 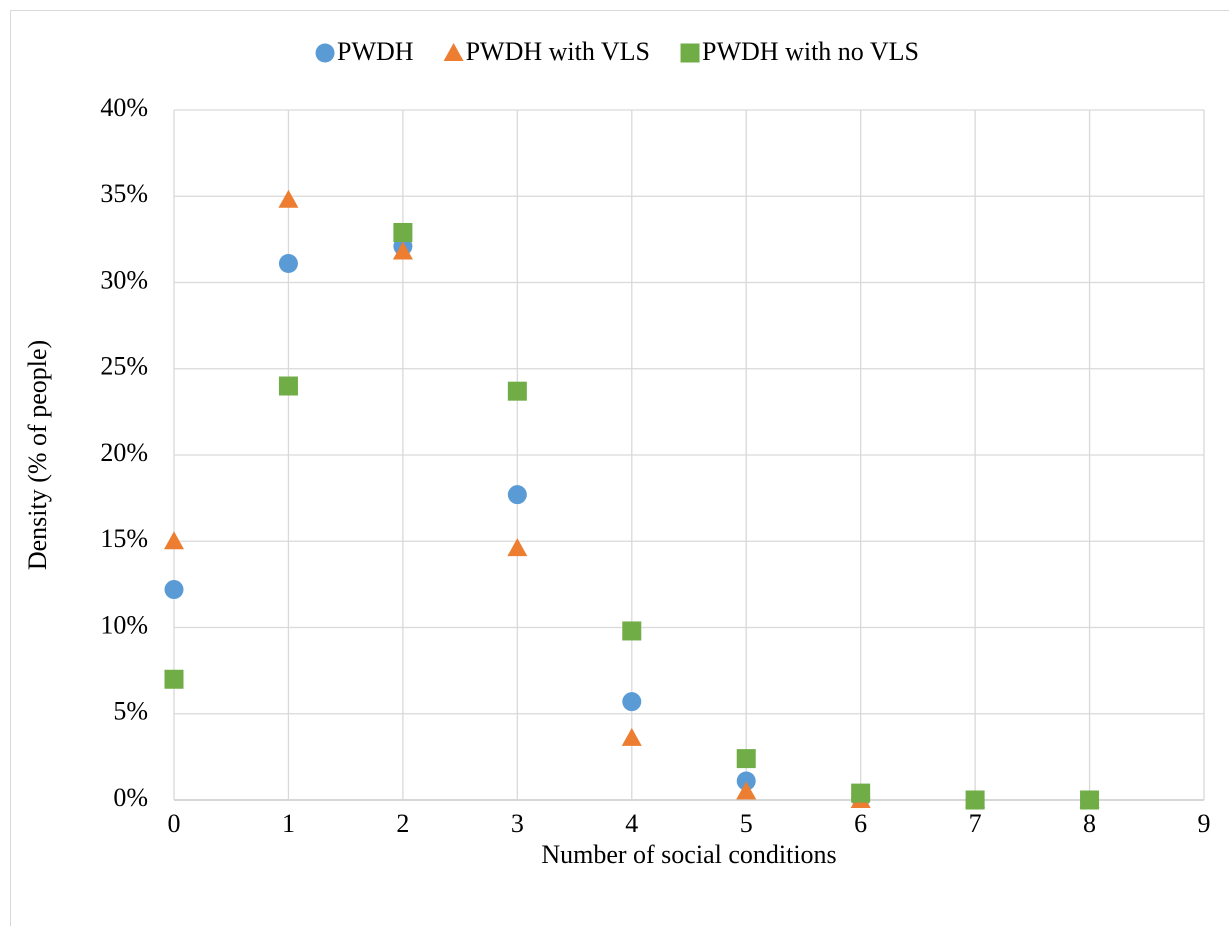 What do you see at coordinates (688, 854) in the screenshot?
I see `x-axis-label: Number of social conditions` at bounding box center [688, 854].